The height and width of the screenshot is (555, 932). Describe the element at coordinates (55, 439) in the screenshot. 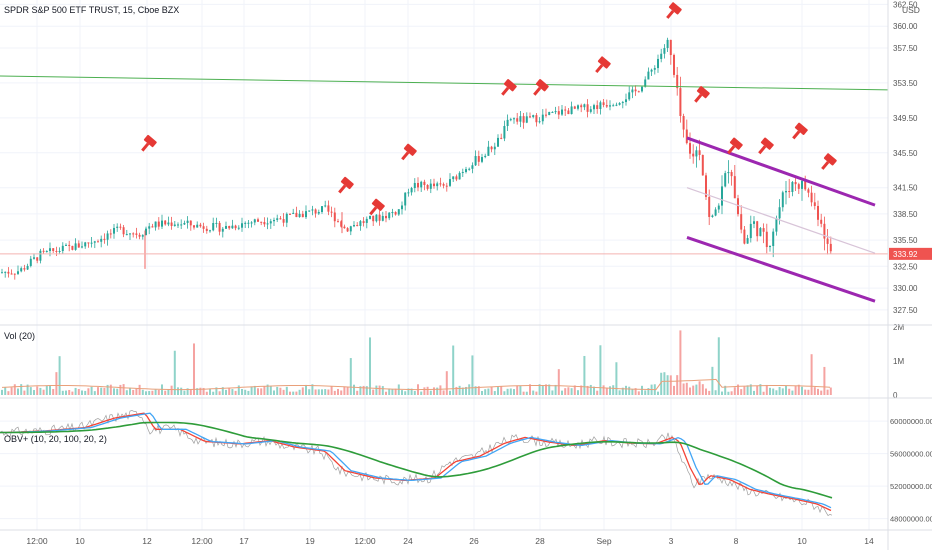

I see `obv-label: OBV+ (10, 20, 100, 20, 2)` at that location.